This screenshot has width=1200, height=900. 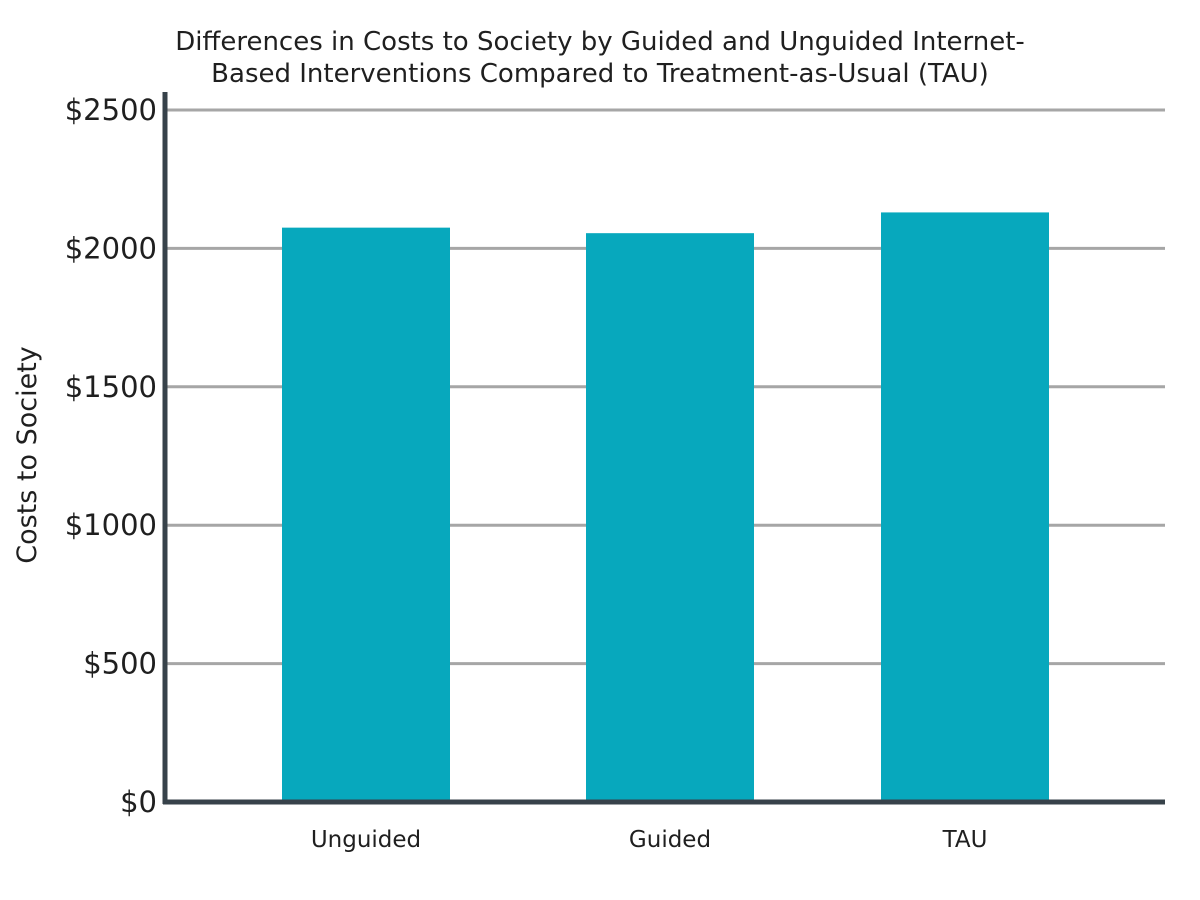 What do you see at coordinates (670, 517) in the screenshot?
I see `bar-guided` at bounding box center [670, 517].